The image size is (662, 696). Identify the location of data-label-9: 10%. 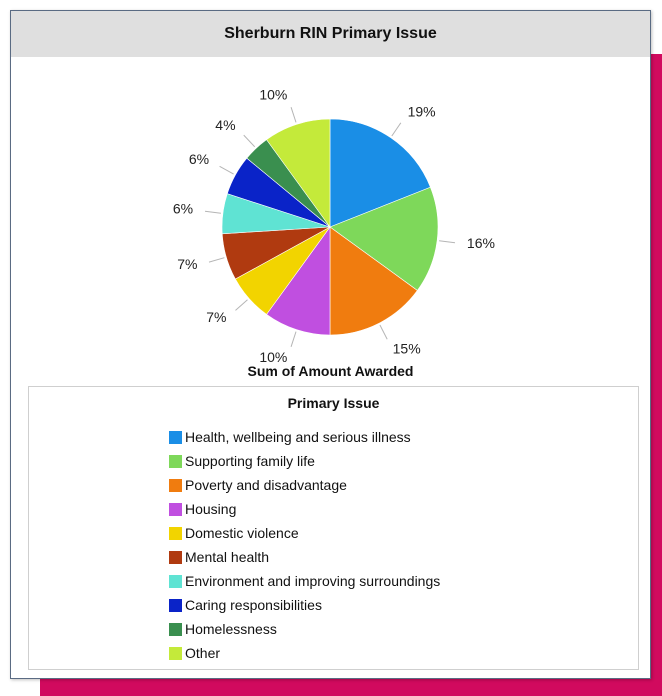
(273, 94).